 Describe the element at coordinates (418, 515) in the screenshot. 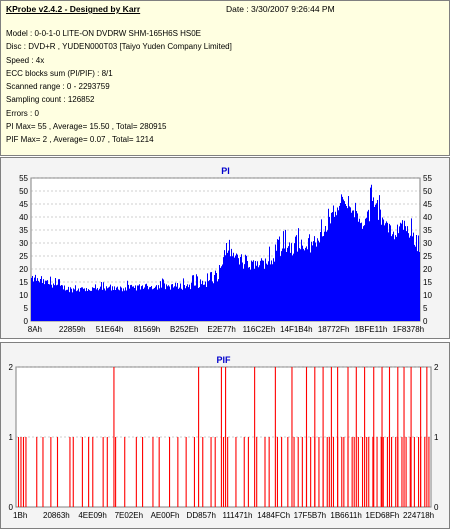

I see `x-tick-label: 224718h` at that location.